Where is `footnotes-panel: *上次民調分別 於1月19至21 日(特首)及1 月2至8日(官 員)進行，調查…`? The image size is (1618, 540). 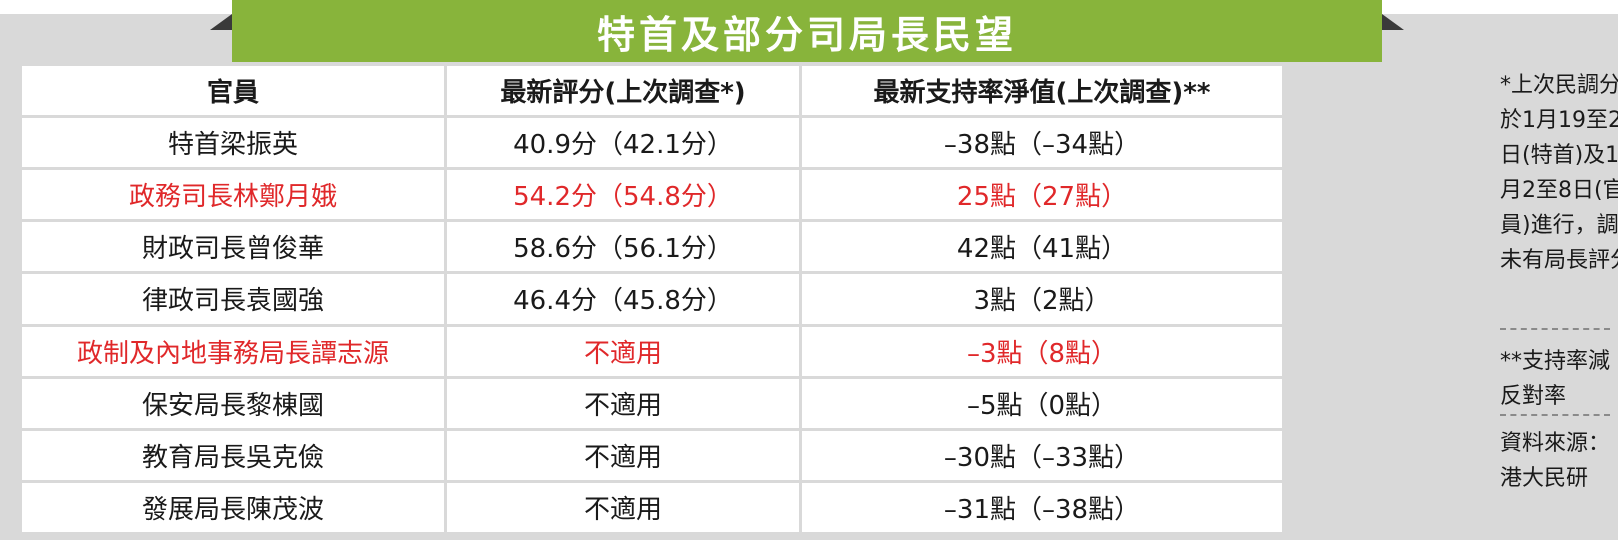
footnotes-panel: *上次民調分別 於1月19至21 日(特首)及1 月2至8日(官 員)進行，調查… is located at coordinates (1559, 299).